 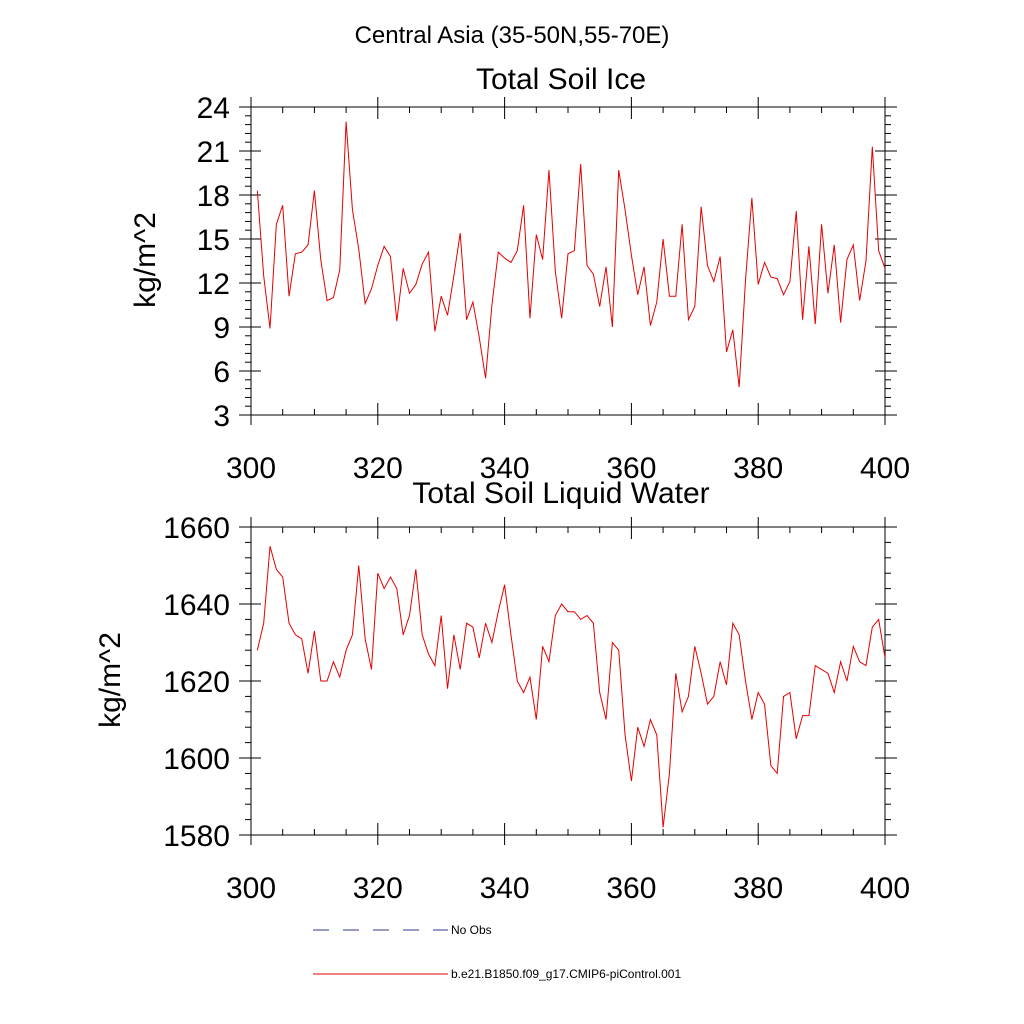 What do you see at coordinates (213, 108) in the screenshot?
I see `y-tick-label: 24` at bounding box center [213, 108].